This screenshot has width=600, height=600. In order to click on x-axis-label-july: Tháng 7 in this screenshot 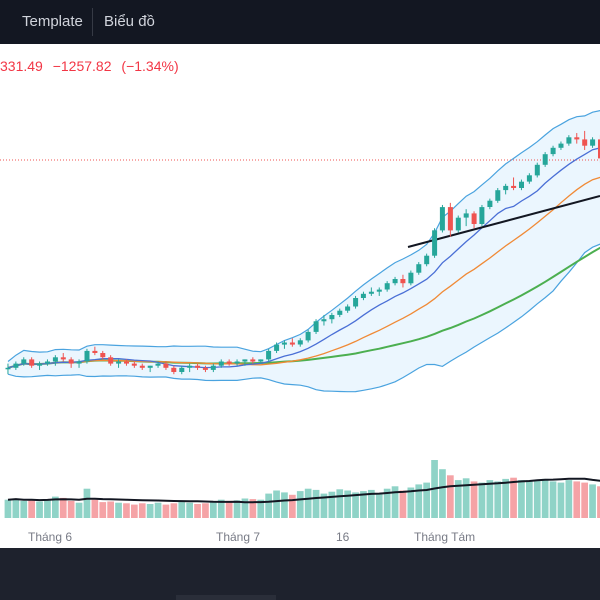, I will do `click(238, 537)`.